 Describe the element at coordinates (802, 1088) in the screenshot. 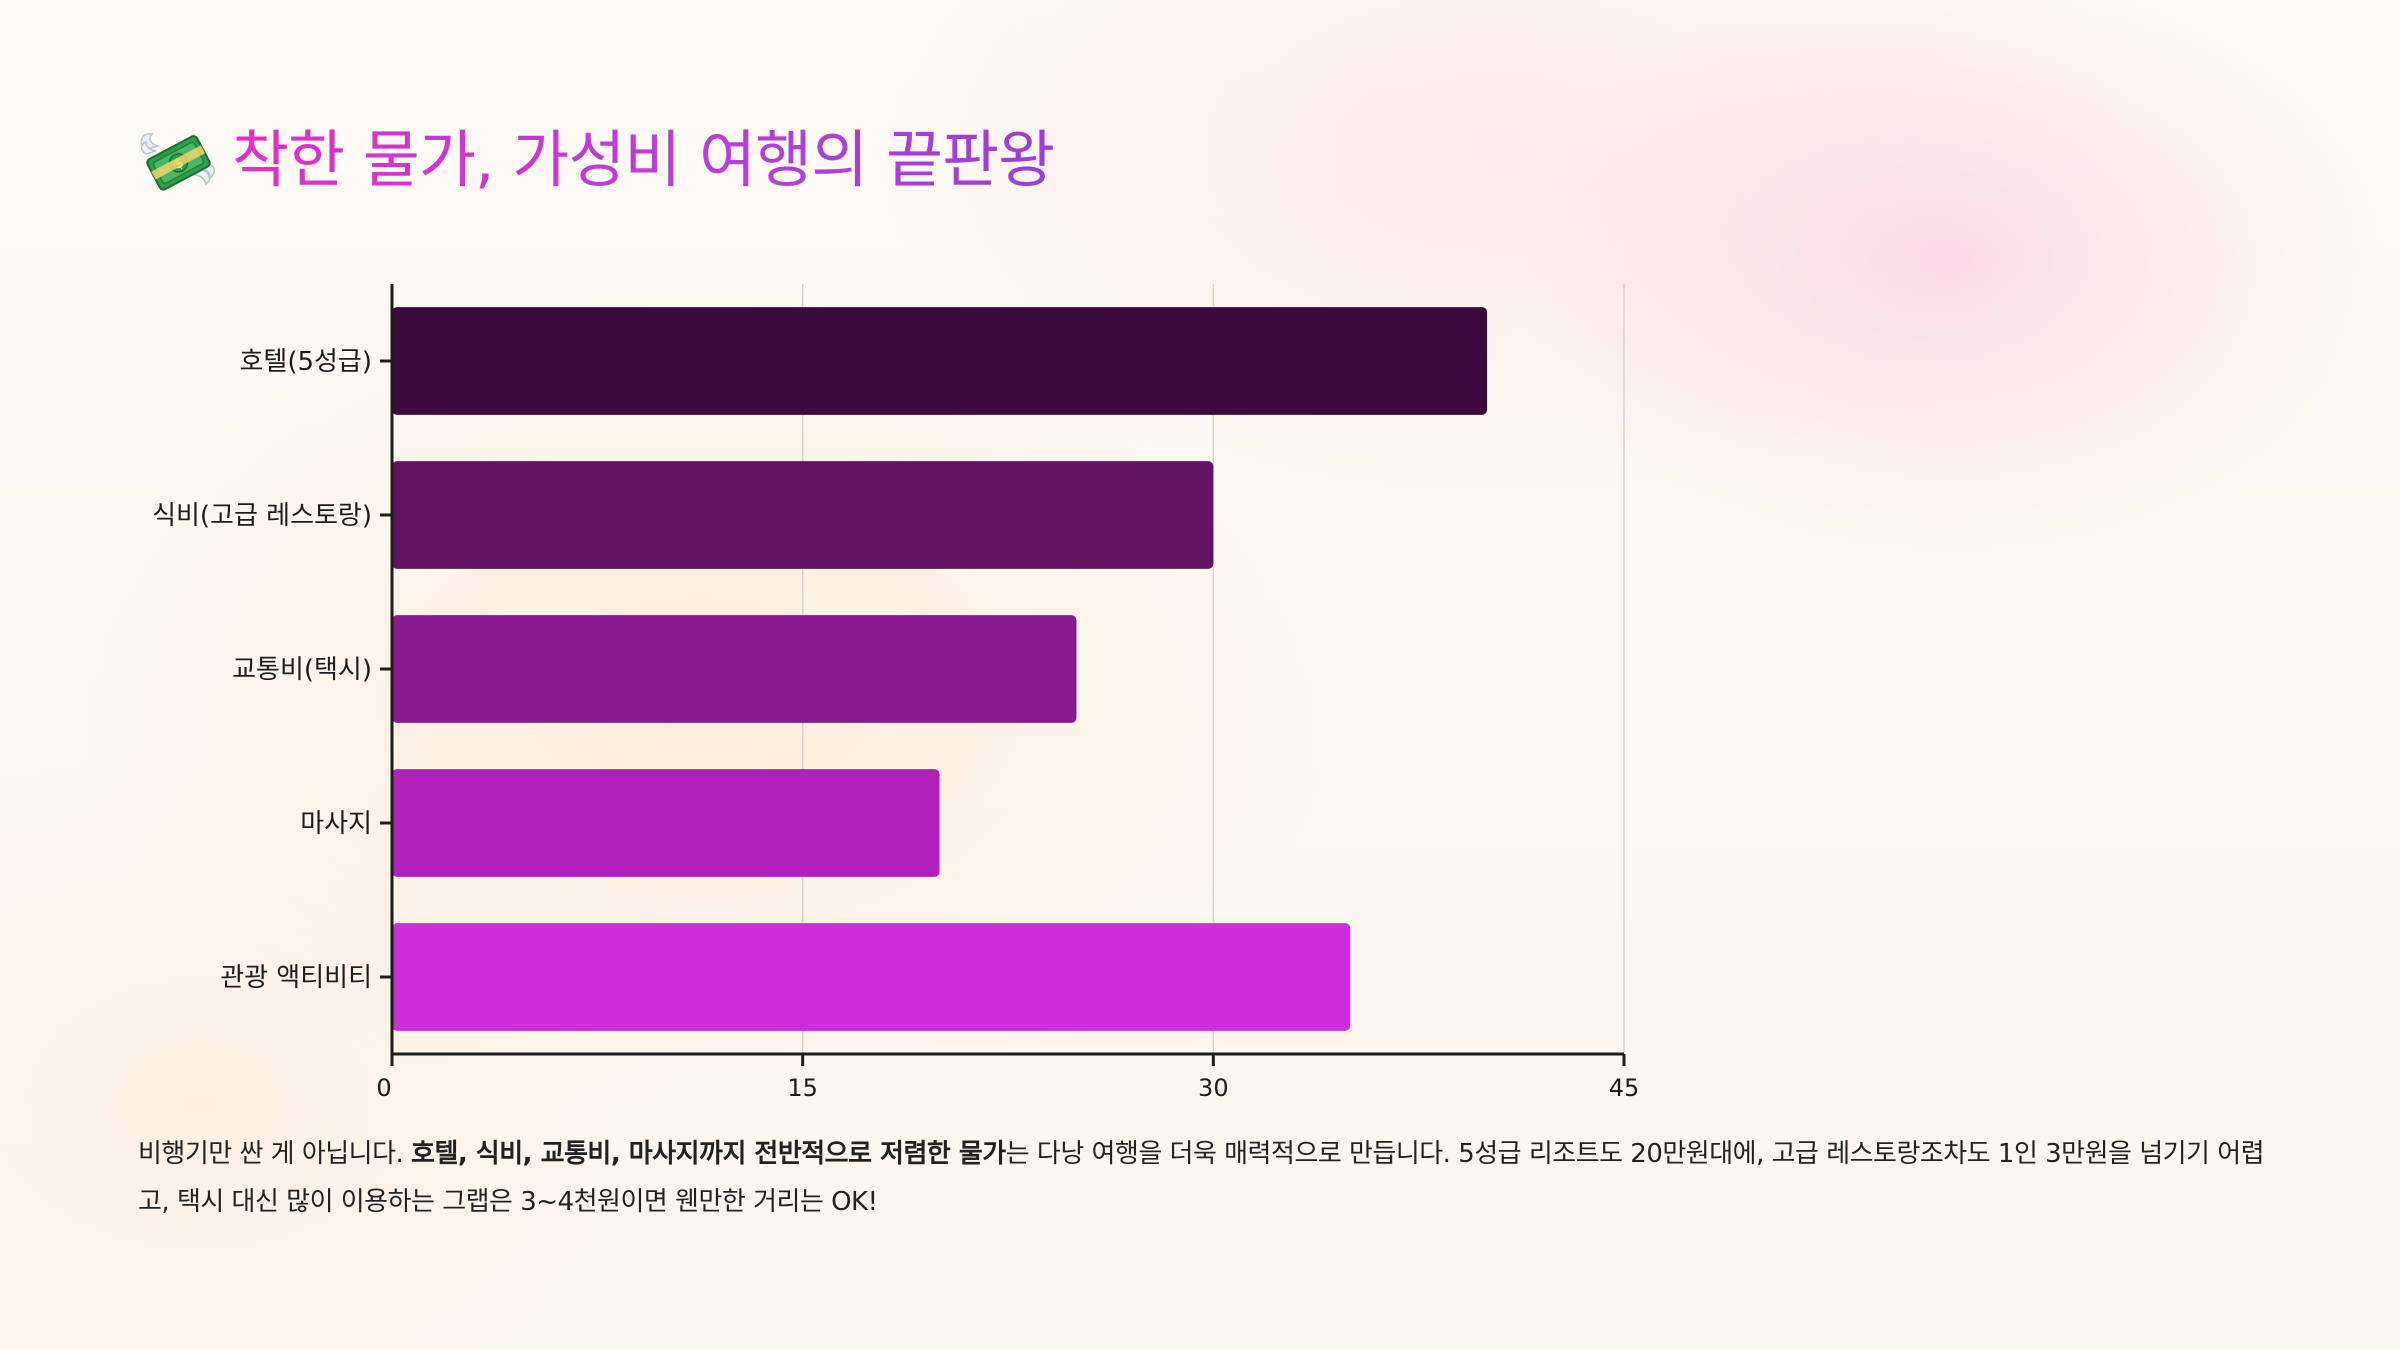

I see `x-tick-label: 15` at that location.